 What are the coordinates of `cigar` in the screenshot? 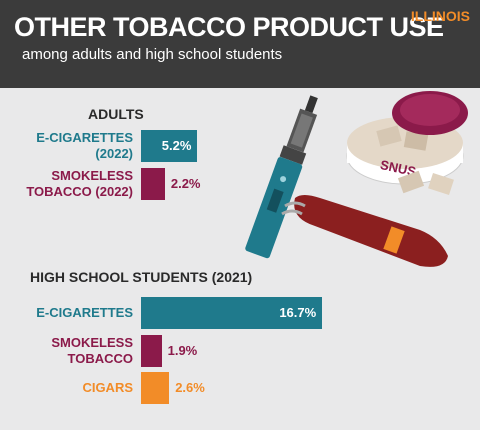 It's located at (364, 231).